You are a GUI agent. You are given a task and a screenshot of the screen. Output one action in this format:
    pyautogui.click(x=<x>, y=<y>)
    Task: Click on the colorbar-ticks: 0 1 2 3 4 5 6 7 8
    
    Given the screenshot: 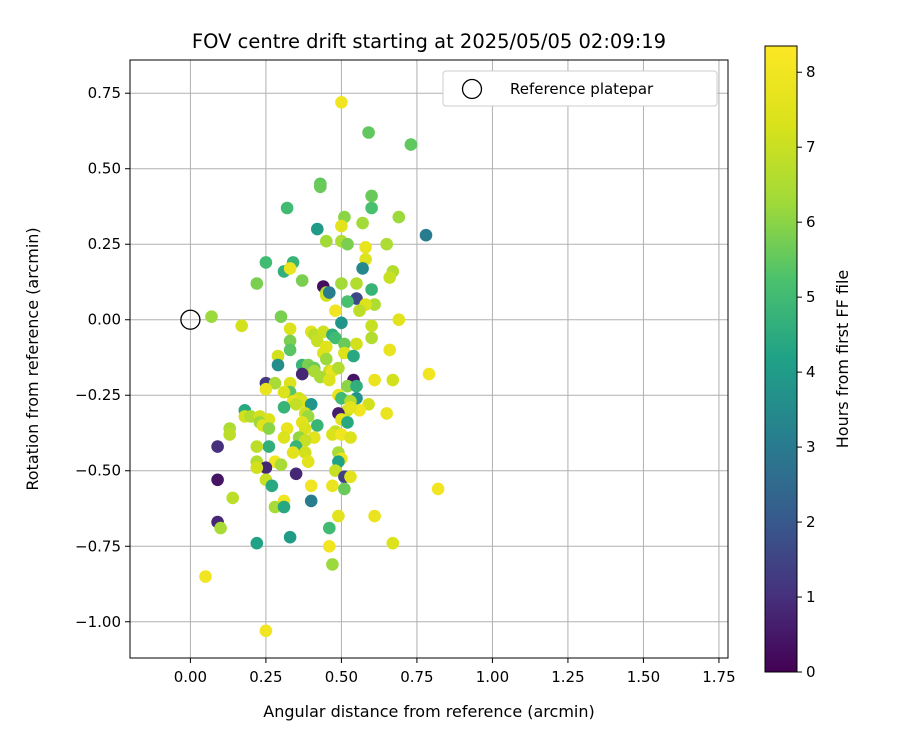 What is the action you would take?
    pyautogui.click(x=806, y=372)
    